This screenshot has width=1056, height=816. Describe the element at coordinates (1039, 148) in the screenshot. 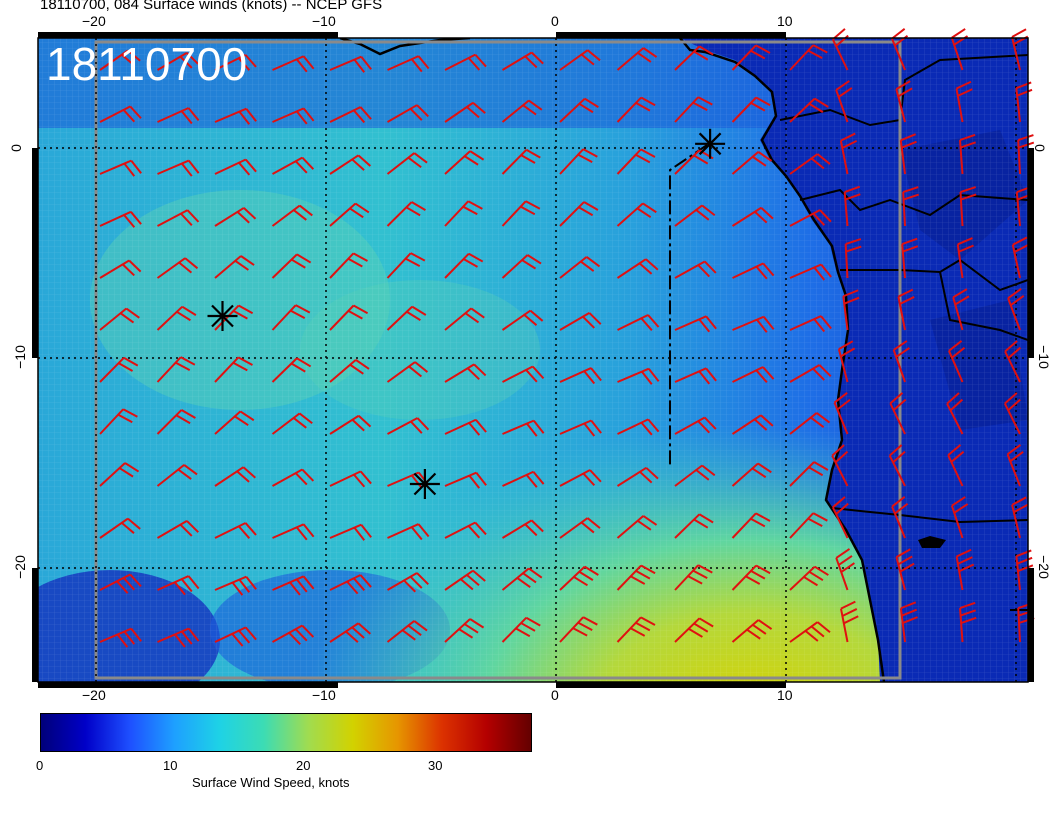

I see `right-lat-tick-1: 0` at that location.